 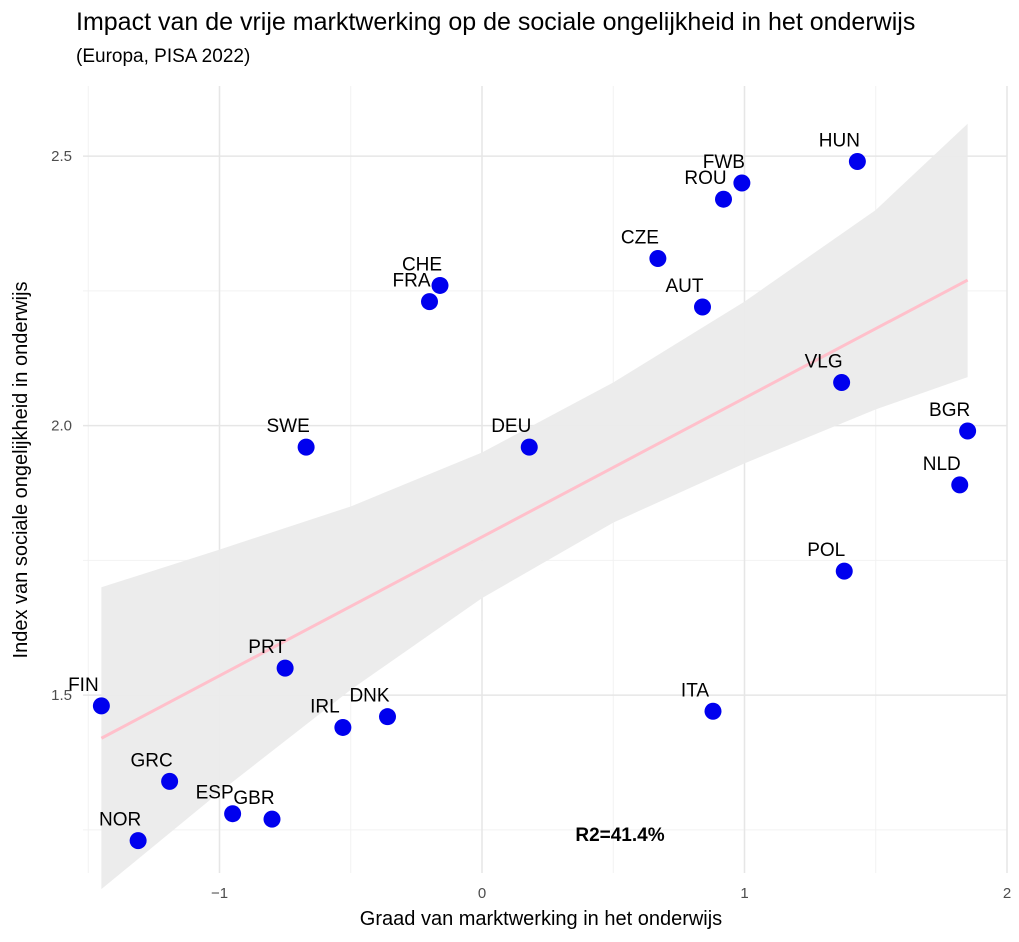 I want to click on point-label-fin: FIN, so click(x=83, y=685).